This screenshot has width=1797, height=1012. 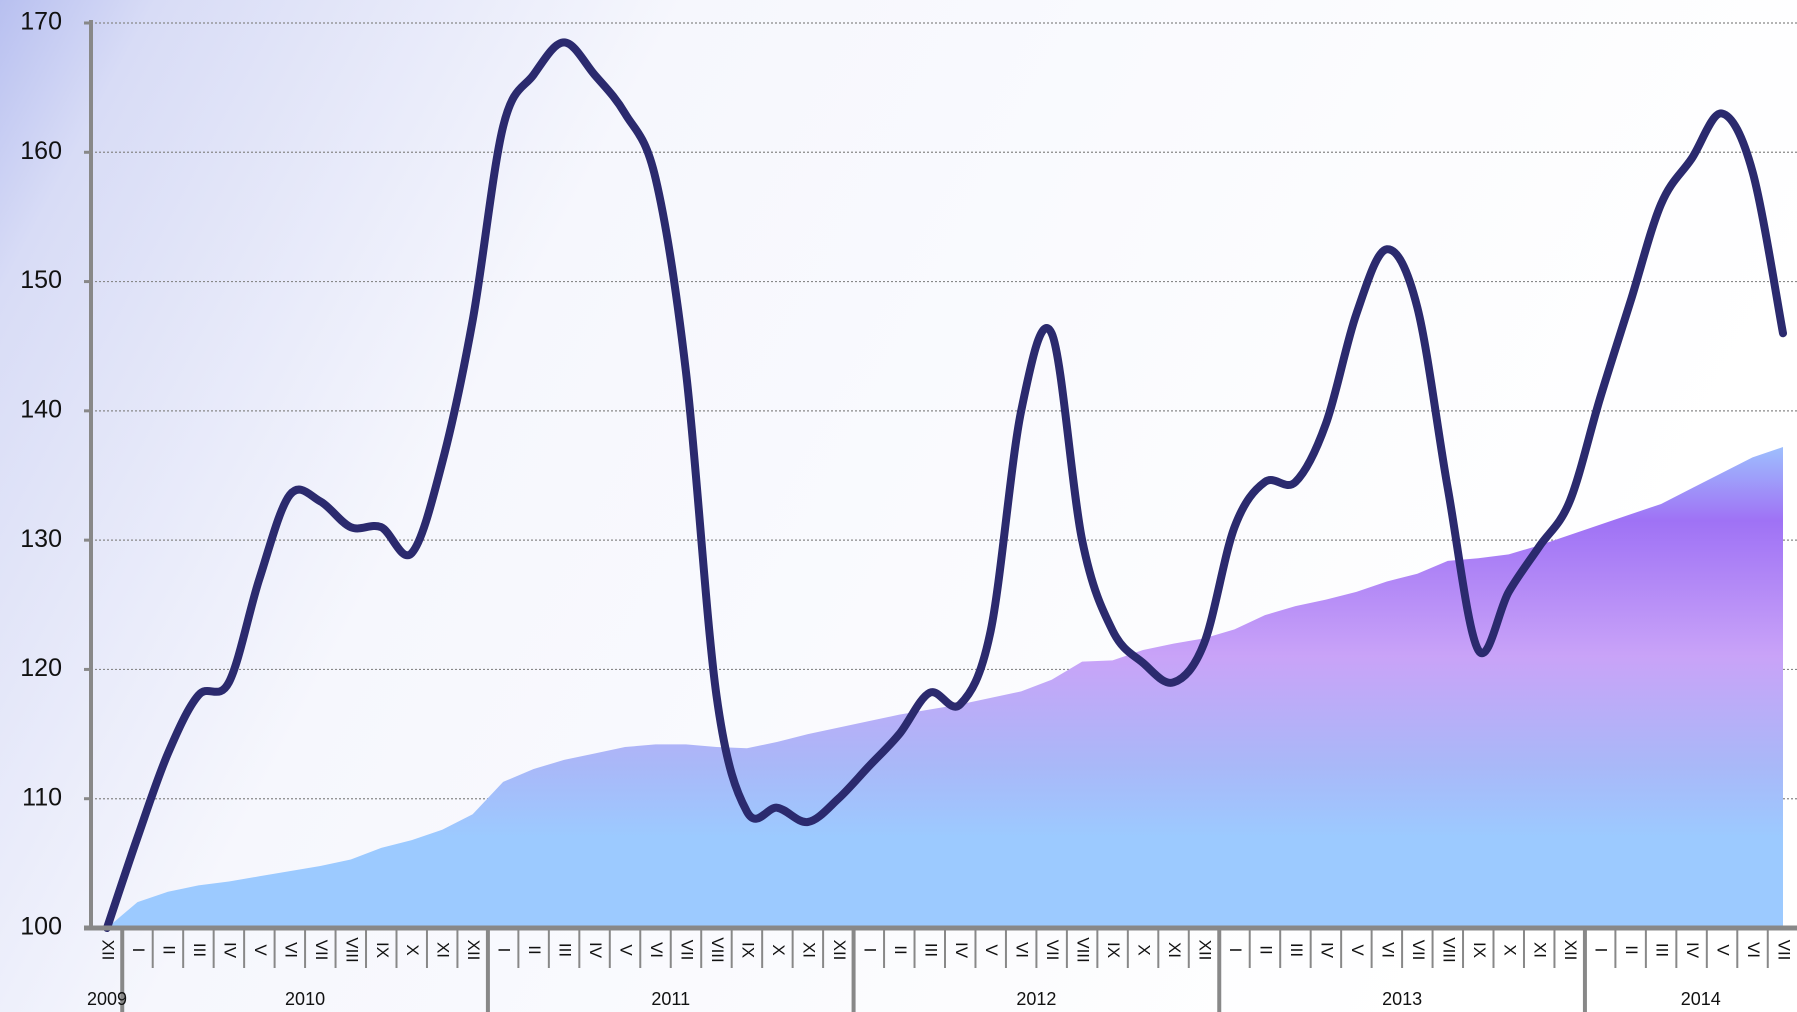 I want to click on y-tick-label: 150, so click(x=41, y=280).